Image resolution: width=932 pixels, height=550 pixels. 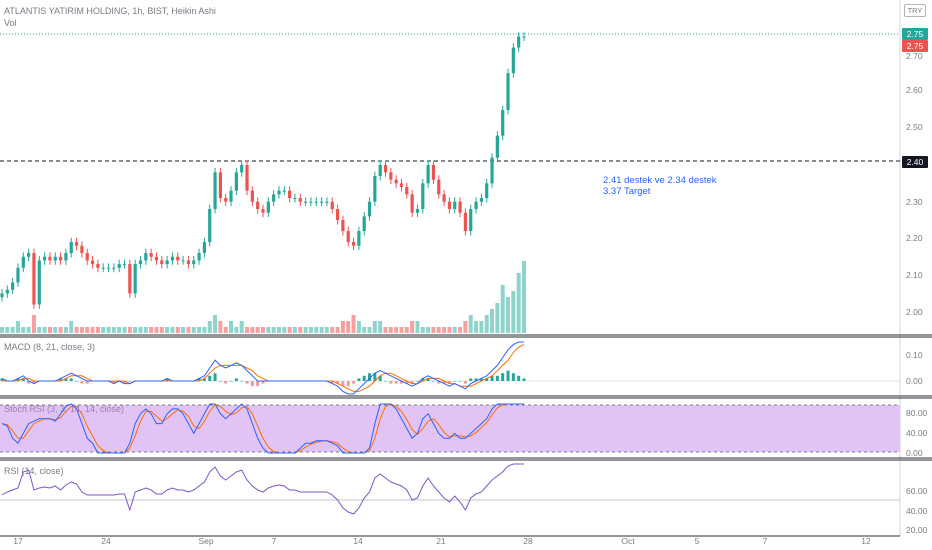 What do you see at coordinates (441, 541) in the screenshot?
I see `x-label-21: 21` at bounding box center [441, 541].